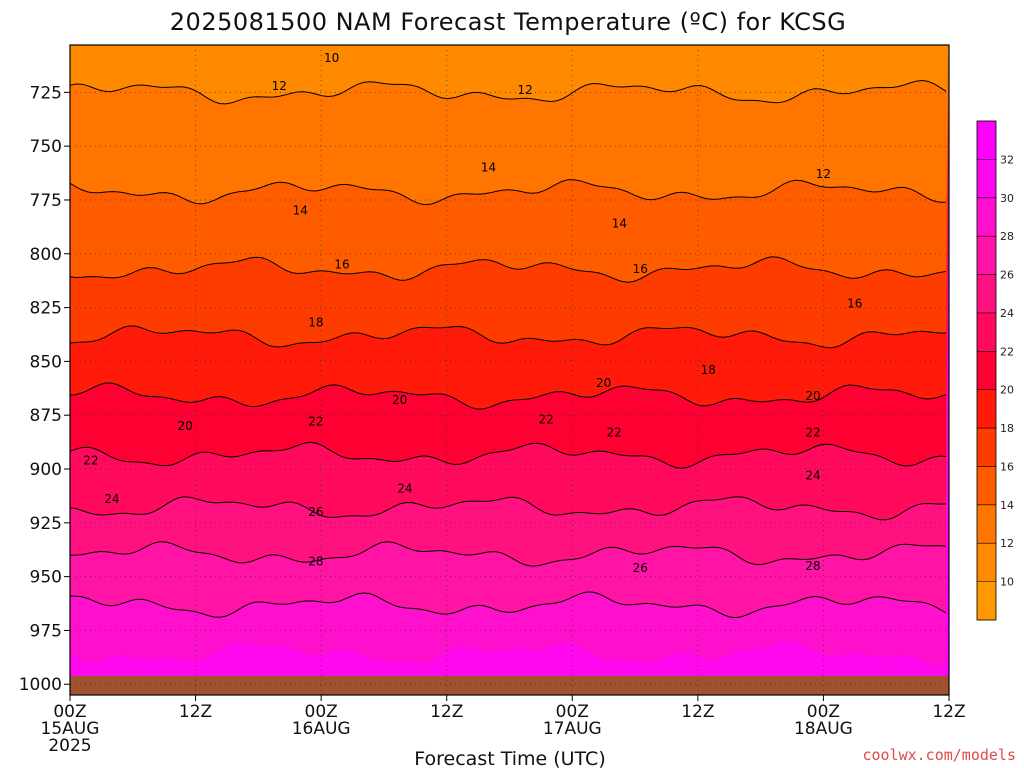 This screenshot has width=1024, height=768. Describe the element at coordinates (46, 362) in the screenshot. I see `y-tick-label-850: 850` at that location.